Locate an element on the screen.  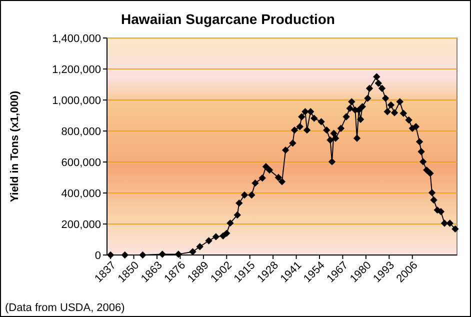
y-tick-label: 0 is located at coordinates (97, 256).